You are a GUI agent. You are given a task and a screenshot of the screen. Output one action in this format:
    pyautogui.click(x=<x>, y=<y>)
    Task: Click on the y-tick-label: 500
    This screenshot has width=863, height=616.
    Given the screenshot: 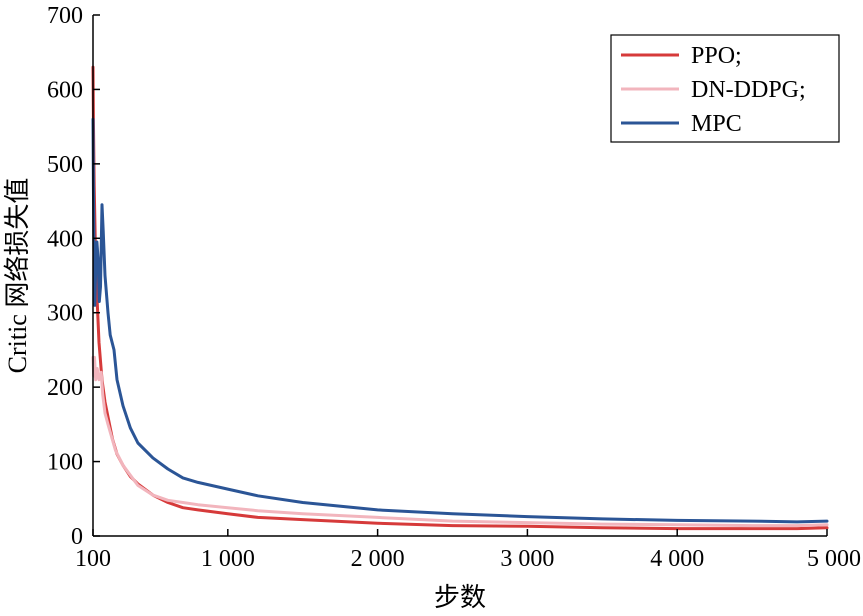 What is the action you would take?
    pyautogui.click(x=65, y=165)
    